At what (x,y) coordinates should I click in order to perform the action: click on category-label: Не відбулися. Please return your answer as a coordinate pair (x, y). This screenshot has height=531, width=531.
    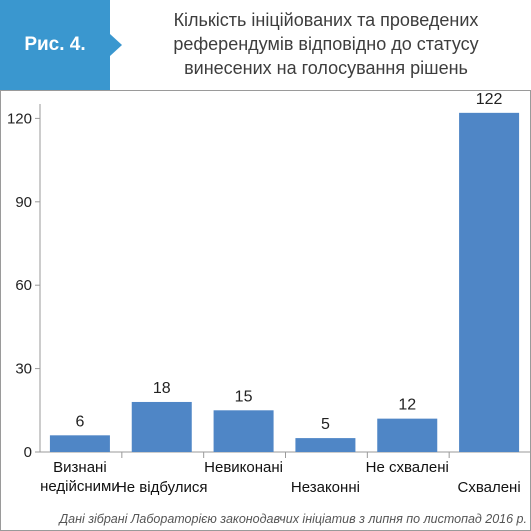
    Looking at the image, I should click on (162, 487).